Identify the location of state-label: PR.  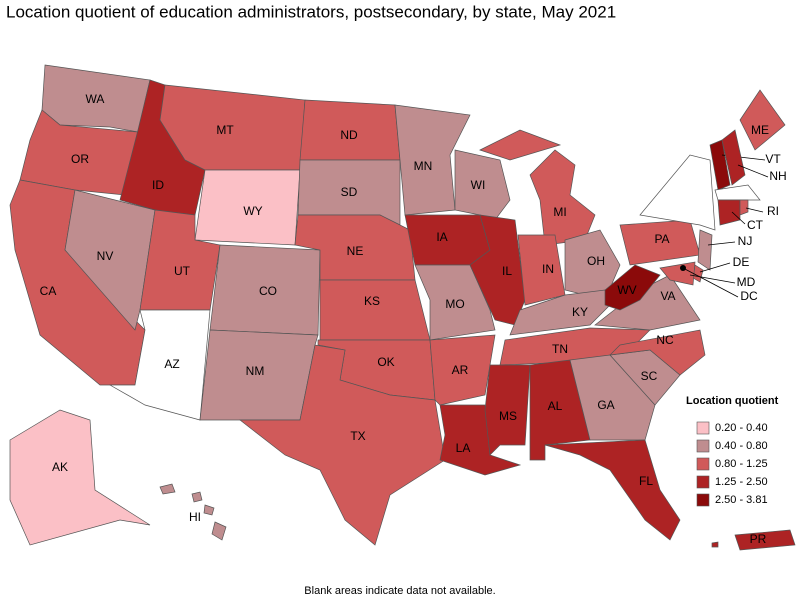
(758, 539).